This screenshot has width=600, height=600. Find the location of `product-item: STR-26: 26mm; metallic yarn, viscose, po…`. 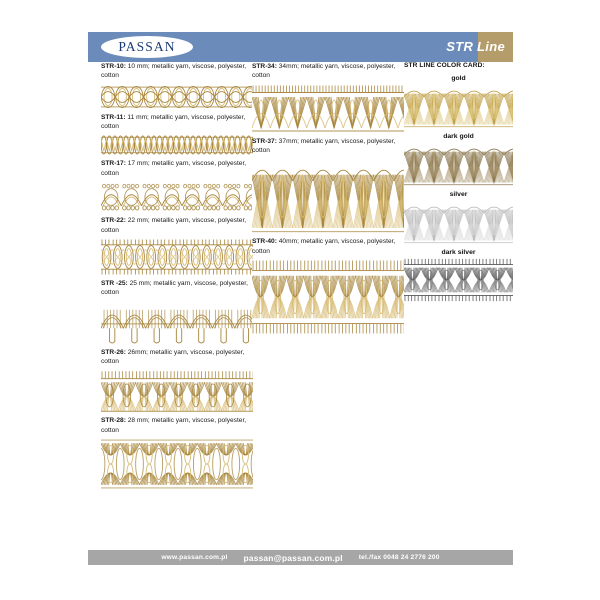

product-item: STR-26: 26mm; metallic yarn, viscose, po… is located at coordinates (177, 381).